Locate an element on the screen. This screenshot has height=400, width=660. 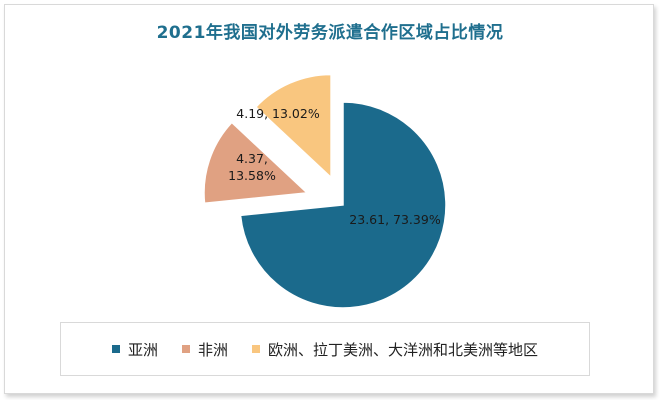
pie-slice-other-regions is located at coordinates (293, 126).